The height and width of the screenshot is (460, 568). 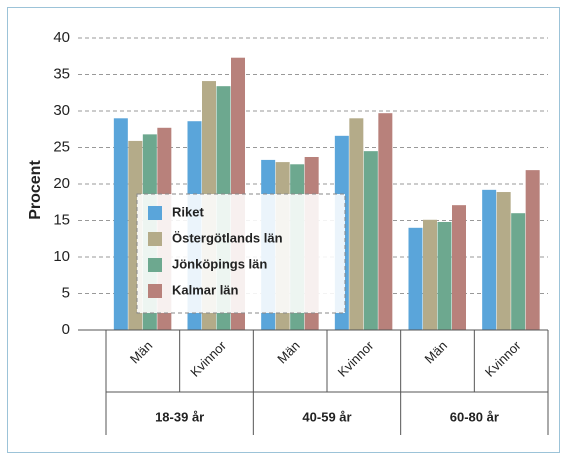 I want to click on group-label: 40-59 år, so click(x=326, y=416).